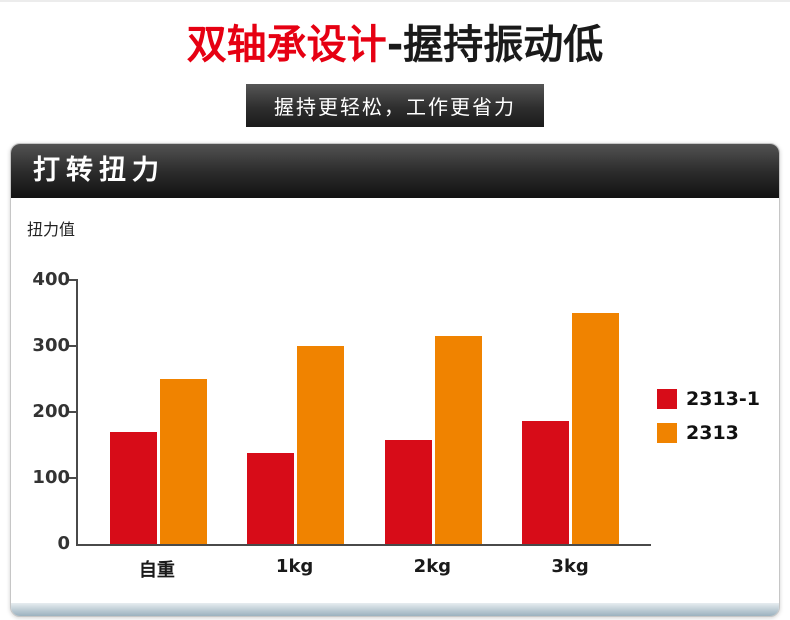 Image resolution: width=790 pixels, height=620 pixels. What do you see at coordinates (51, 477) in the screenshot?
I see `y-tick-label: 100` at bounding box center [51, 477].